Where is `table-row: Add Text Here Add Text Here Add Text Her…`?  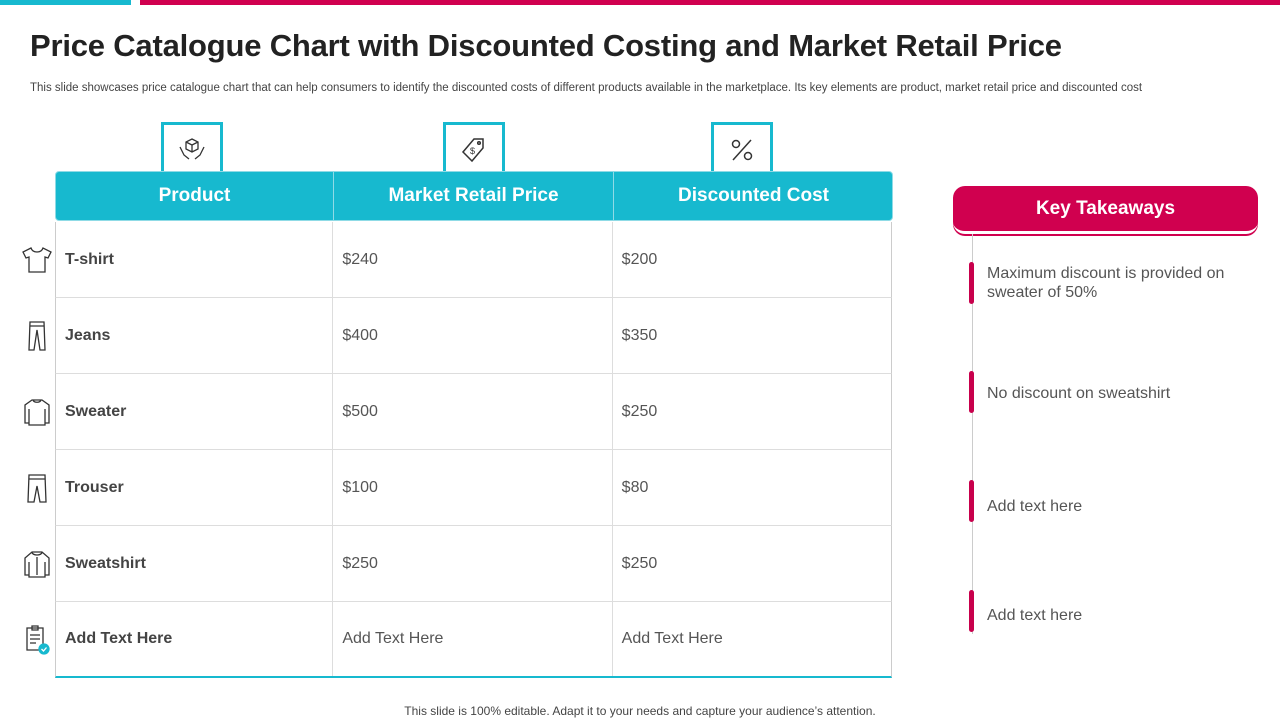
table-row: Add Text Here Add Text Here Add Text Her… is located at coordinates (473, 640).